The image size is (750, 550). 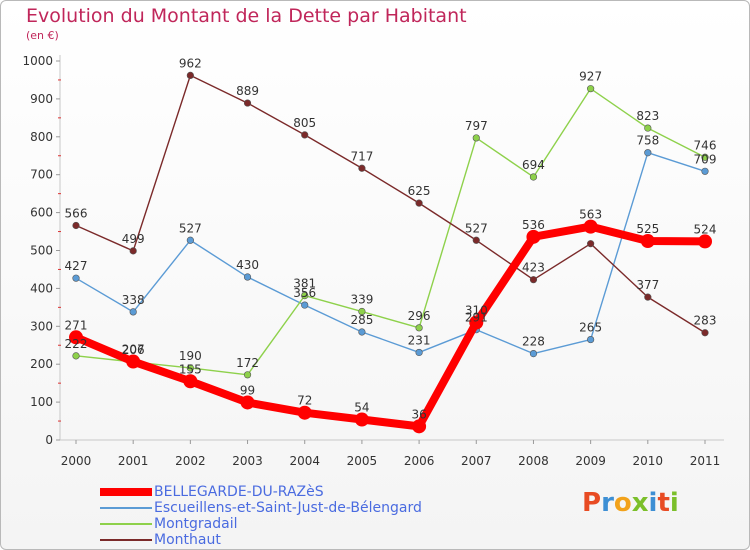 I want to click on data-label: 283, so click(x=705, y=321).